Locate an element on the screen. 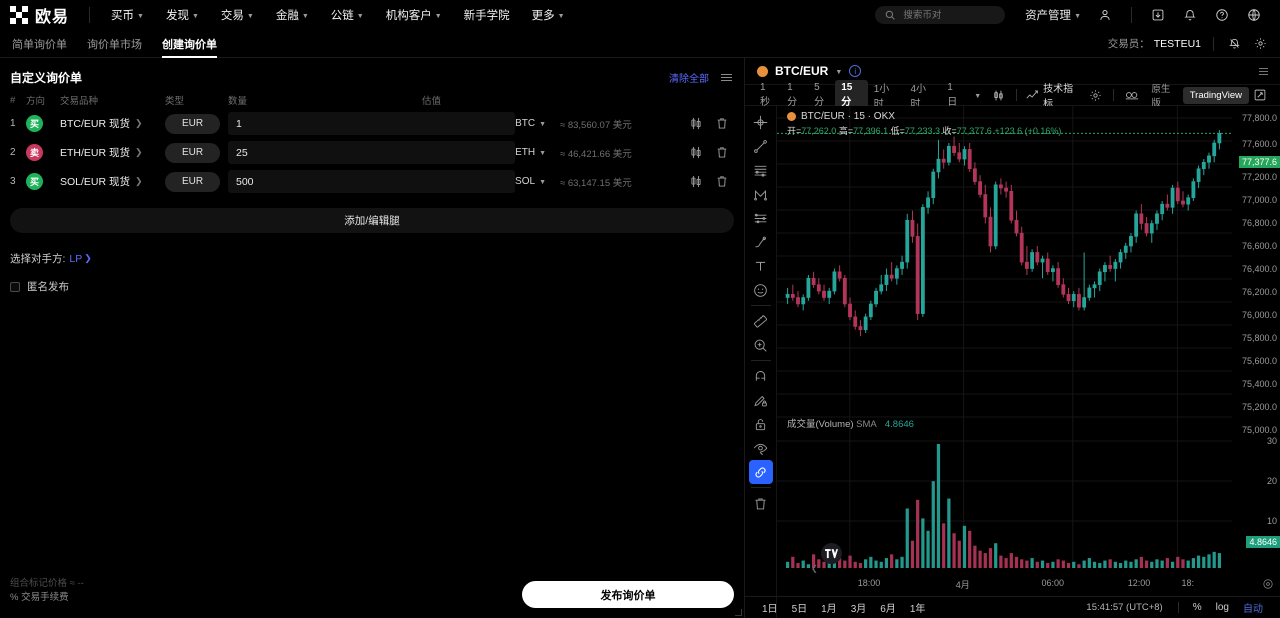 The image size is (1280, 618). resize-handle is located at coordinates (738, 612).